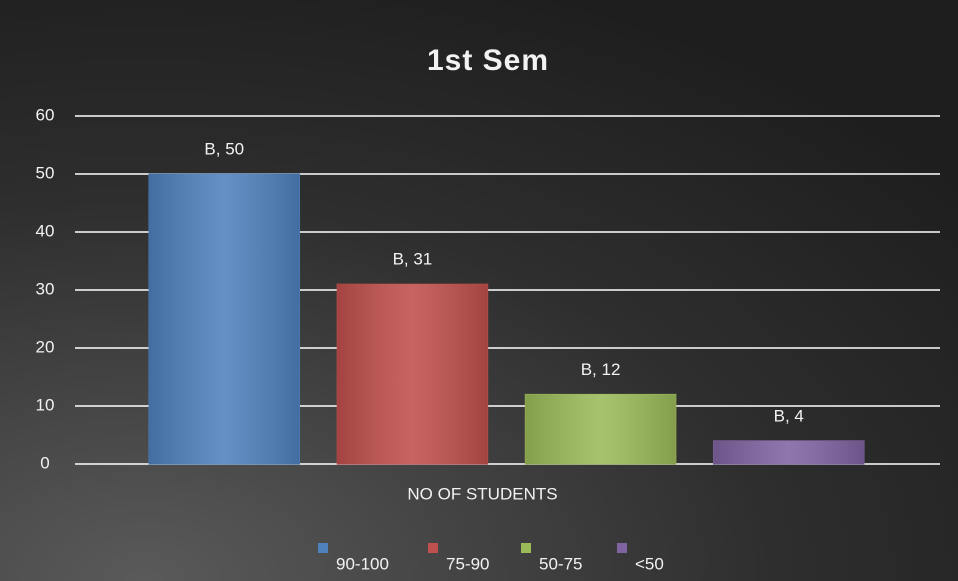 The image size is (958, 581). I want to click on data-label: B, 31, so click(413, 259).